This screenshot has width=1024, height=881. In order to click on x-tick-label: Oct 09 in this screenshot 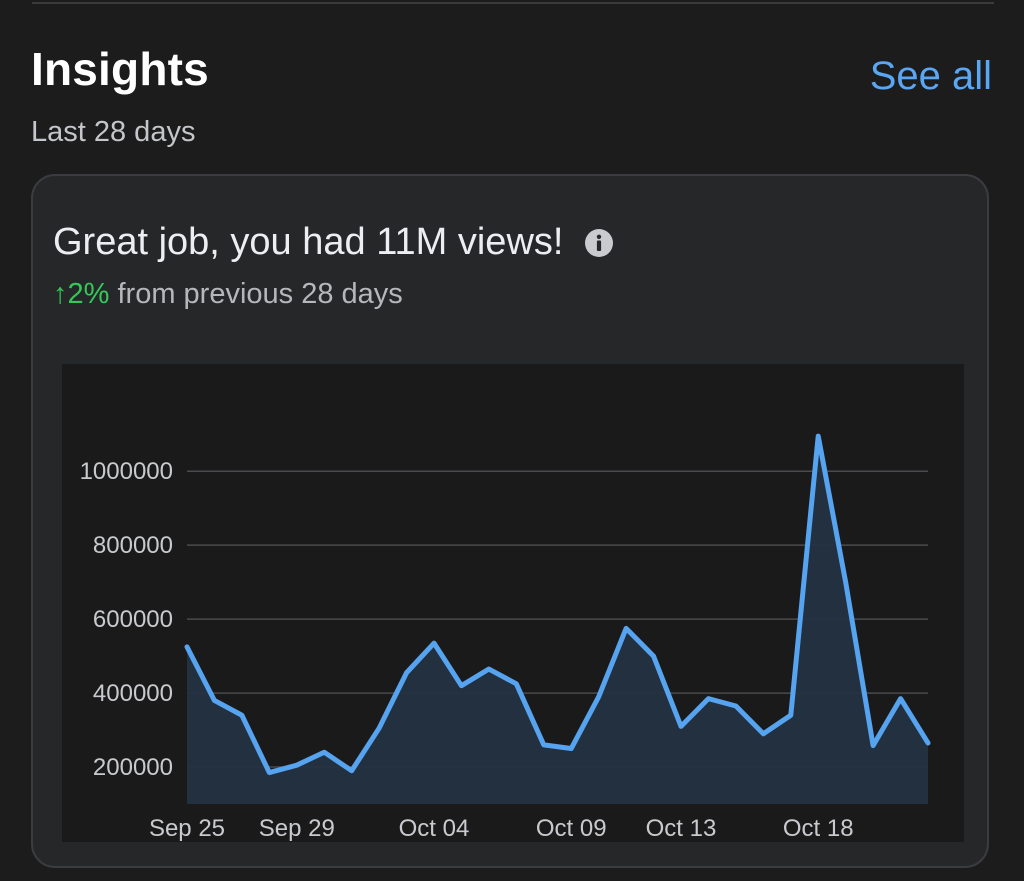, I will do `click(571, 828)`.